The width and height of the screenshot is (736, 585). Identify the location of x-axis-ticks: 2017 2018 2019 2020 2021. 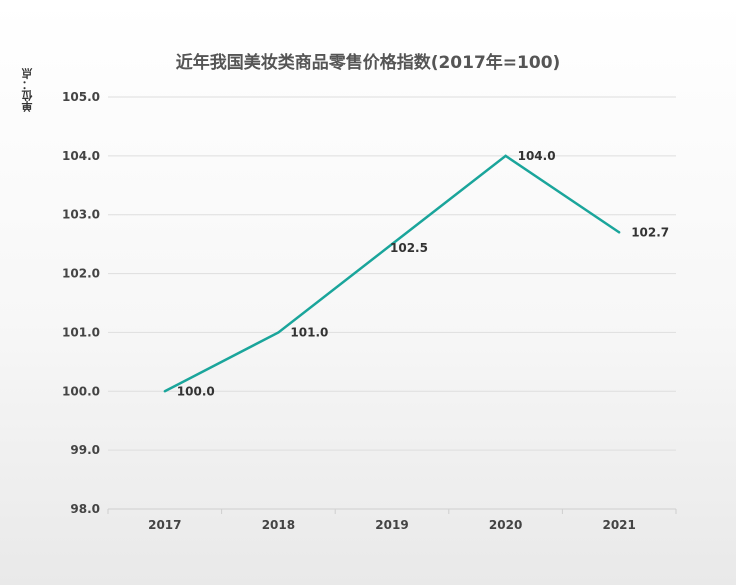
(392, 520).